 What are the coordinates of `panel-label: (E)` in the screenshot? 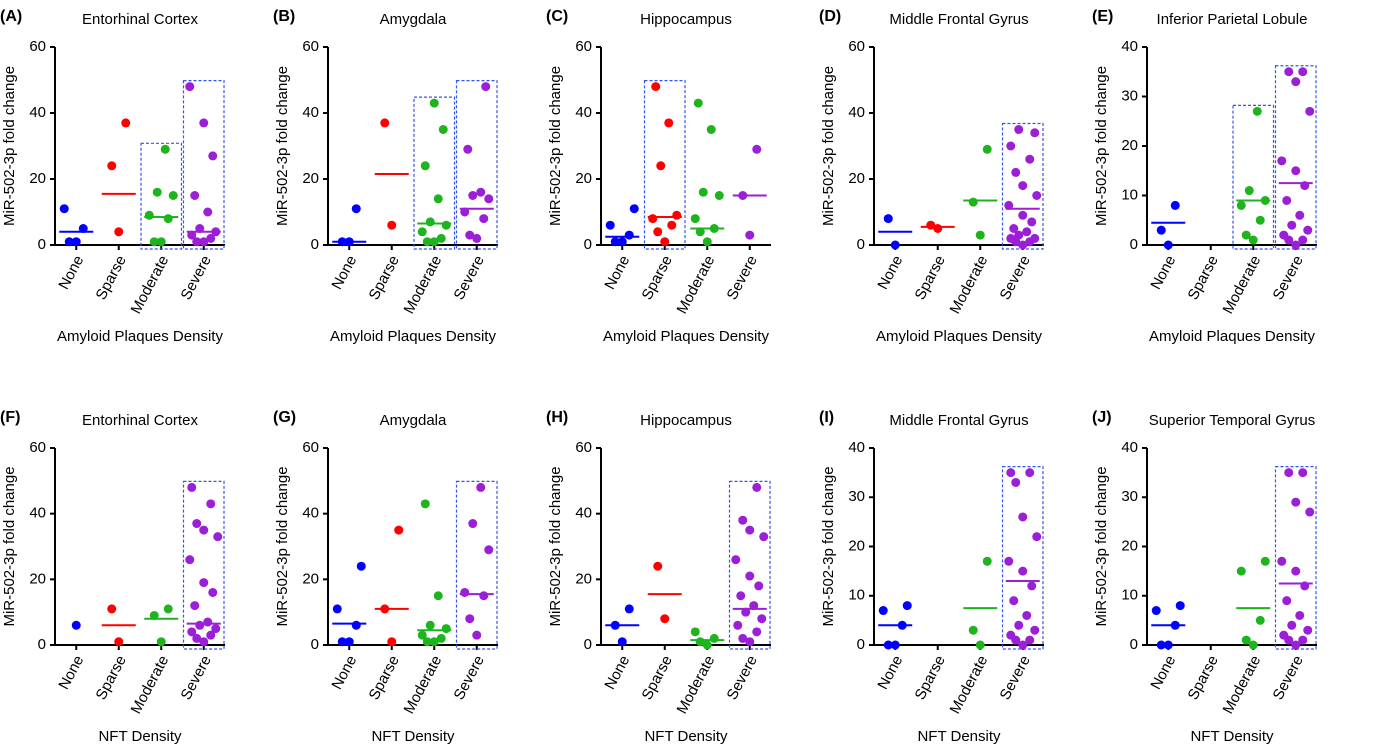 It's located at (1102, 16).